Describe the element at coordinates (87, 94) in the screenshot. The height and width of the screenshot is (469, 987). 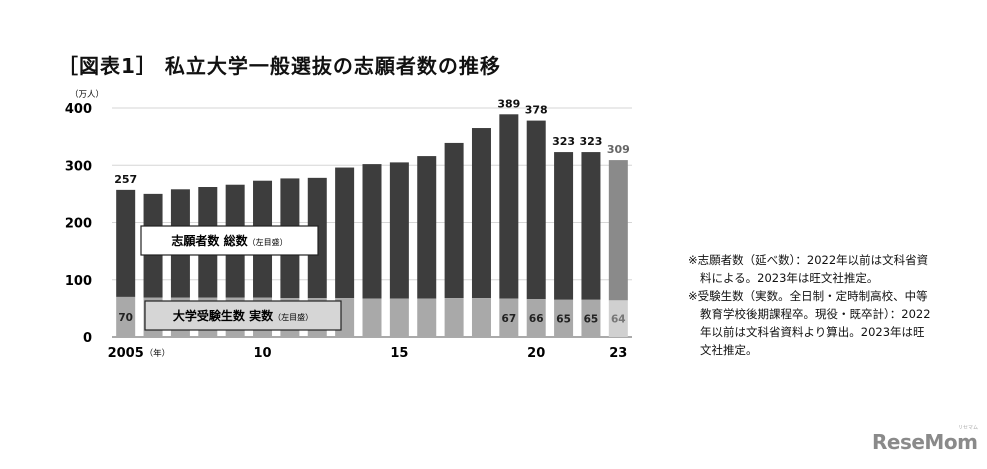
I see `y-axis-unit: （万人）` at that location.